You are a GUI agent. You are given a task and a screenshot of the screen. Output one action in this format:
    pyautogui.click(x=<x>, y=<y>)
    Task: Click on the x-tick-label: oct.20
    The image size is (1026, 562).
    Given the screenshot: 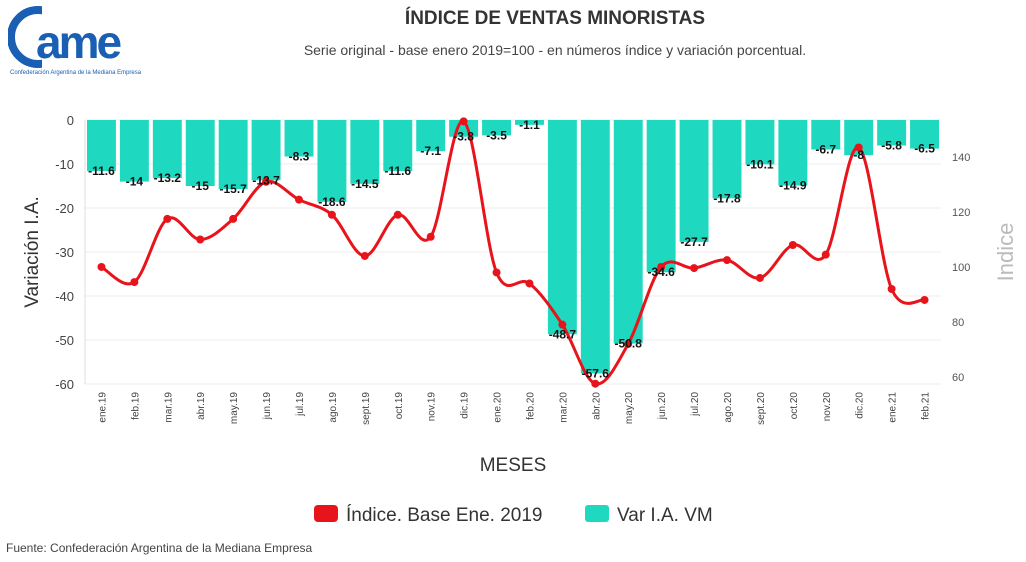 What is the action you would take?
    pyautogui.click(x=794, y=406)
    